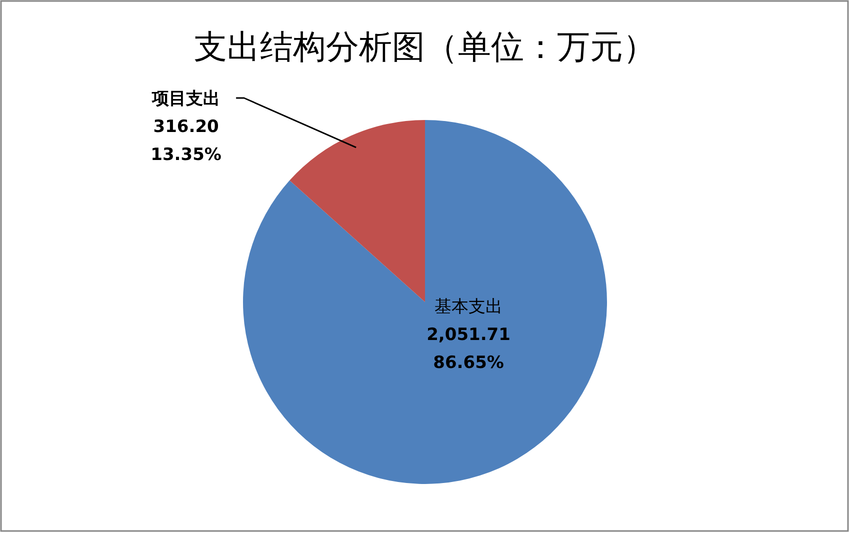 The height and width of the screenshot is (533, 850). Describe the element at coordinates (425, 46) in the screenshot. I see `chart-title: 支出结构分析图（单位：万元）` at that location.